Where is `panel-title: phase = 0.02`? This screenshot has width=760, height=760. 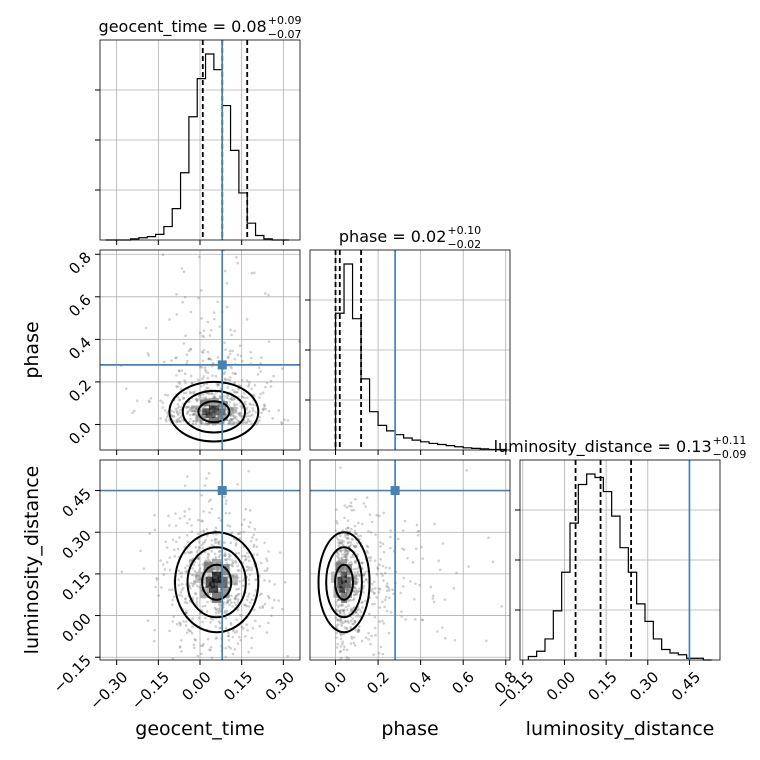 panel-title: phase = 0.02 is located at coordinates (392, 236).